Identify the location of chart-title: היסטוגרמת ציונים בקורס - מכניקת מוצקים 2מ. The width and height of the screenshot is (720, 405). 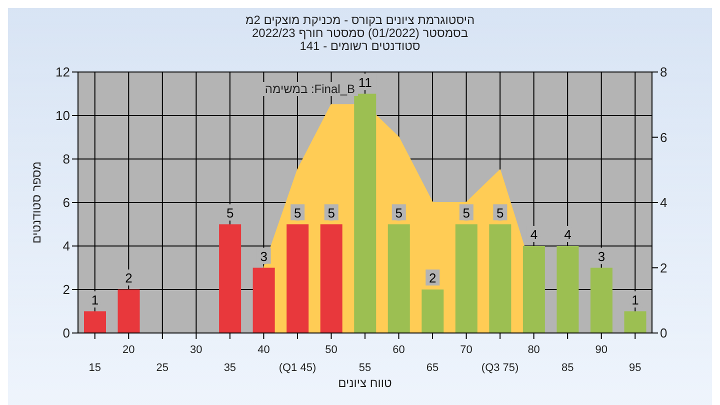
(360, 20).